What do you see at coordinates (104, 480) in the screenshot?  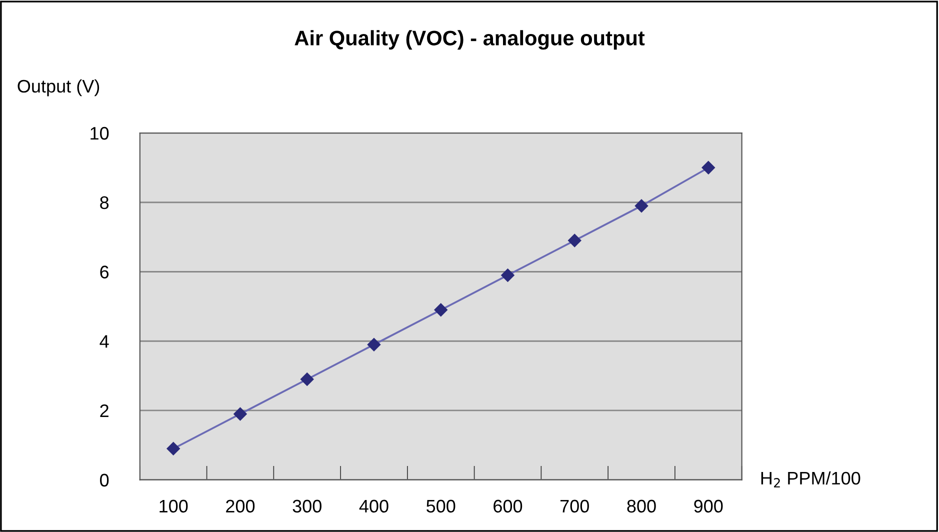 I see `y-tick-label: 0` at bounding box center [104, 480].